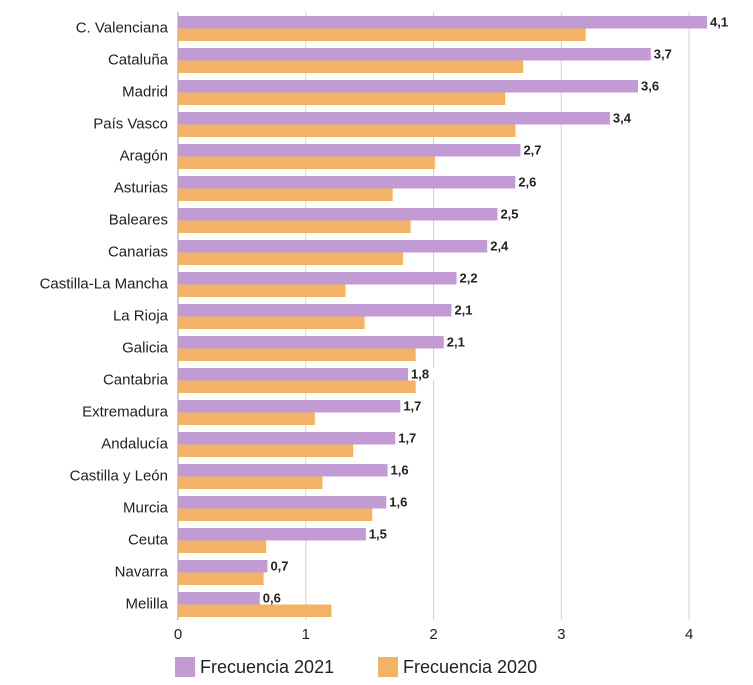  What do you see at coordinates (470, 667) in the screenshot?
I see `legend-label: Frecuencia 2020` at bounding box center [470, 667].